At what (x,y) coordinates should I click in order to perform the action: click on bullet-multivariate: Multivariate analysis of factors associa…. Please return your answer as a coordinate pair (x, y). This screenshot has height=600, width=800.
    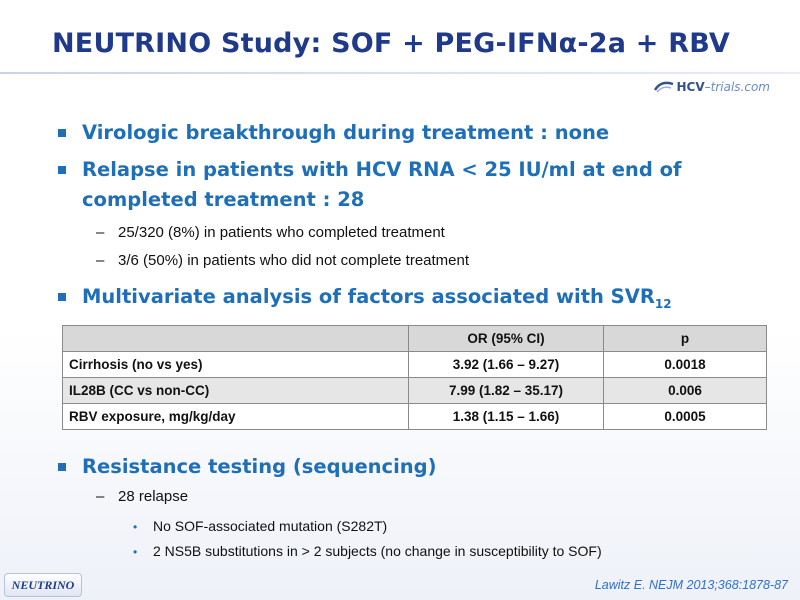
    Looking at the image, I should click on (408, 300).